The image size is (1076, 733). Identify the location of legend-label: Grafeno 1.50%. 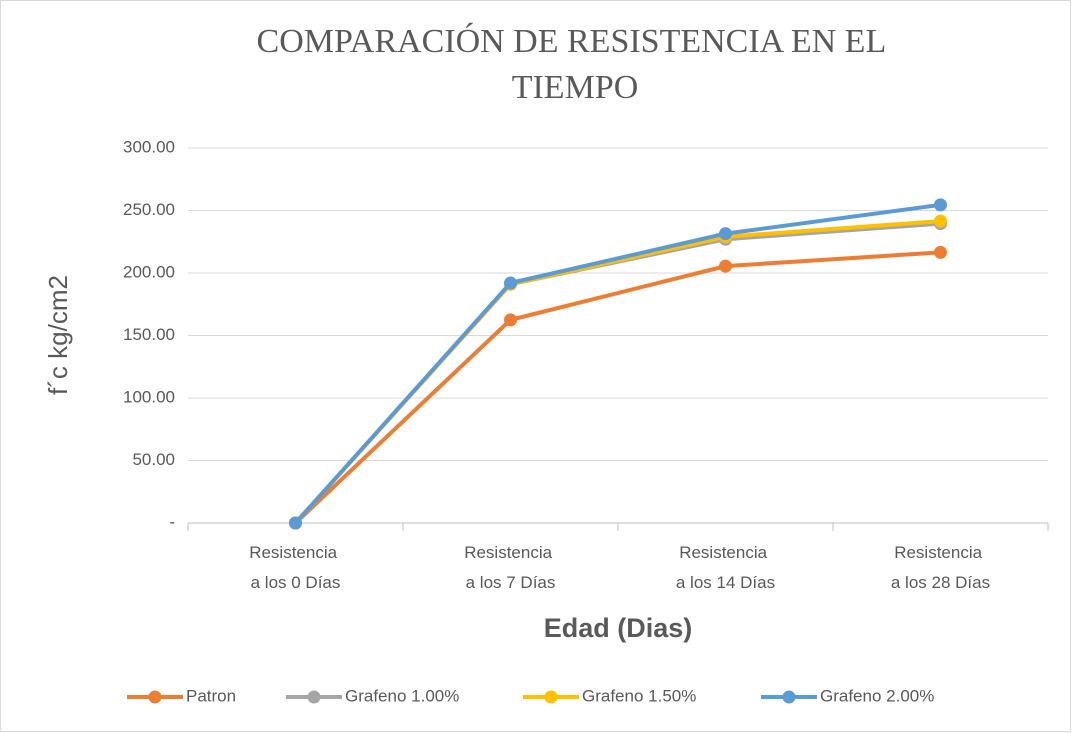
(639, 695).